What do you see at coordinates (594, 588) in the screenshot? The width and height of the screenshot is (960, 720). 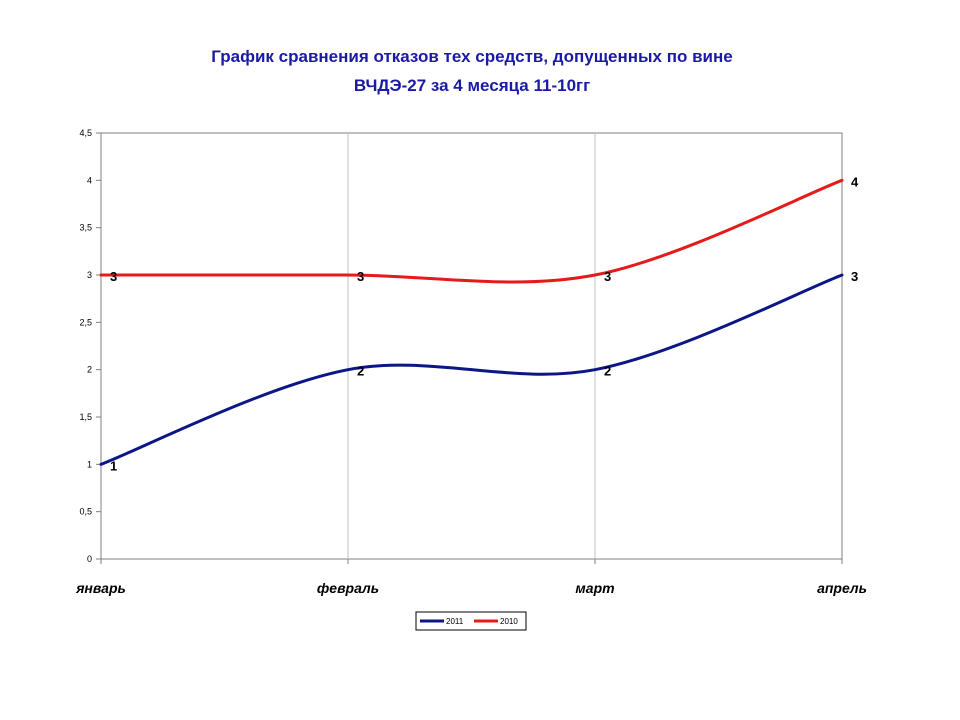 I see `x-category-label: март` at bounding box center [594, 588].